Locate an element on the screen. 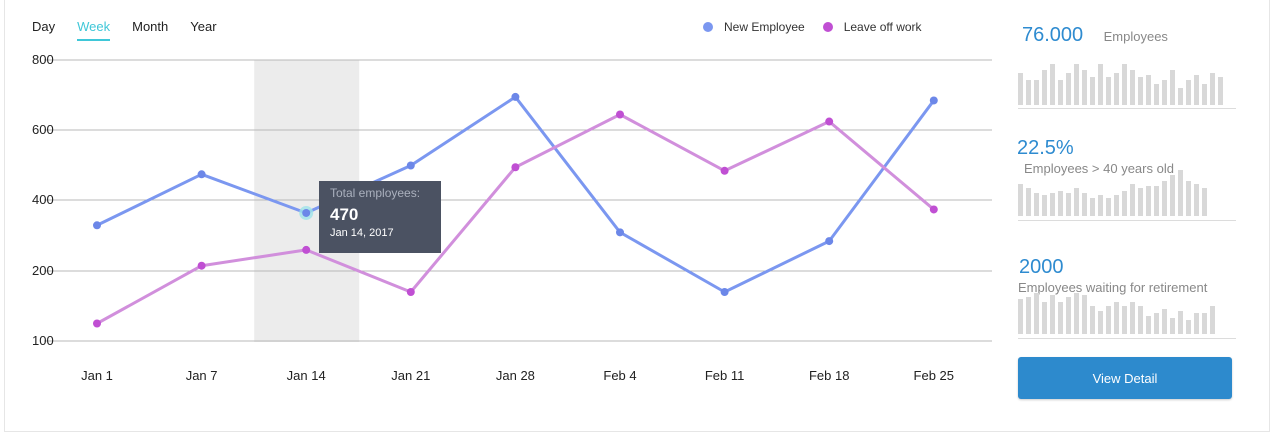 This screenshot has height=438, width=1276. x-tick-label: Jan 14 is located at coordinates (306, 375).